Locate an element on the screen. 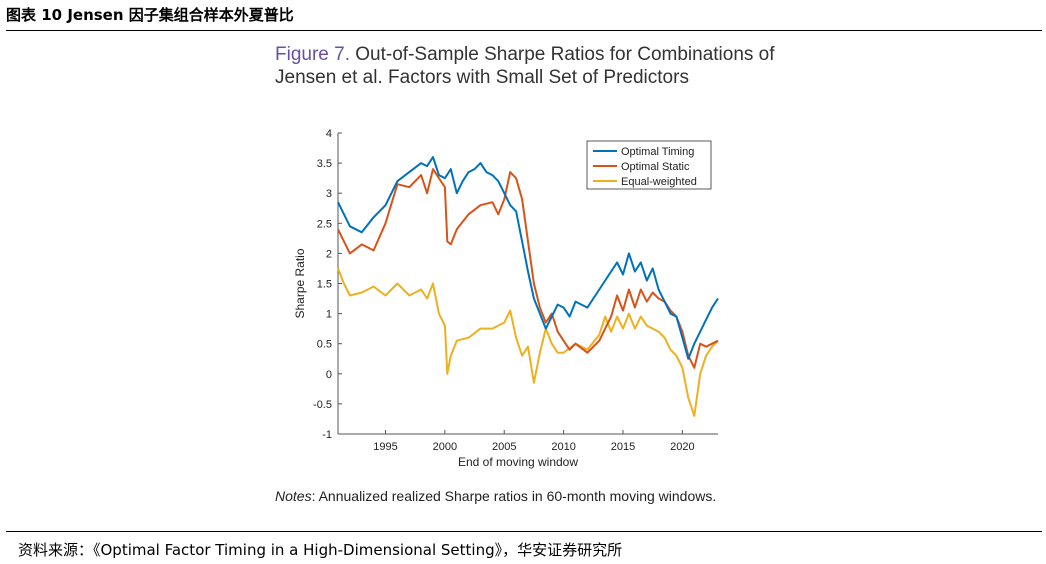  legend-label: Equal-weighted is located at coordinates (659, 182).